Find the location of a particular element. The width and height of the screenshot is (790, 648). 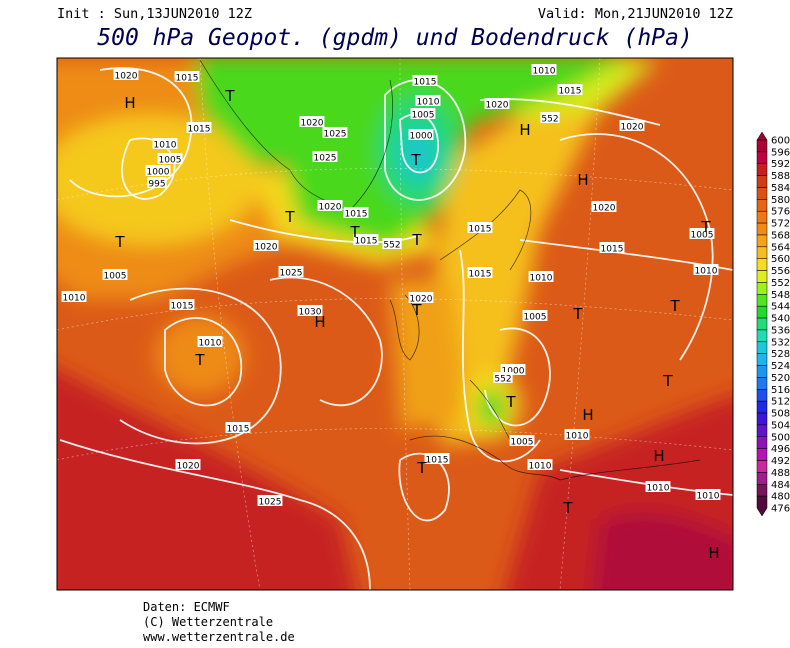

colorbar-label: 544 is located at coordinates (780, 307).